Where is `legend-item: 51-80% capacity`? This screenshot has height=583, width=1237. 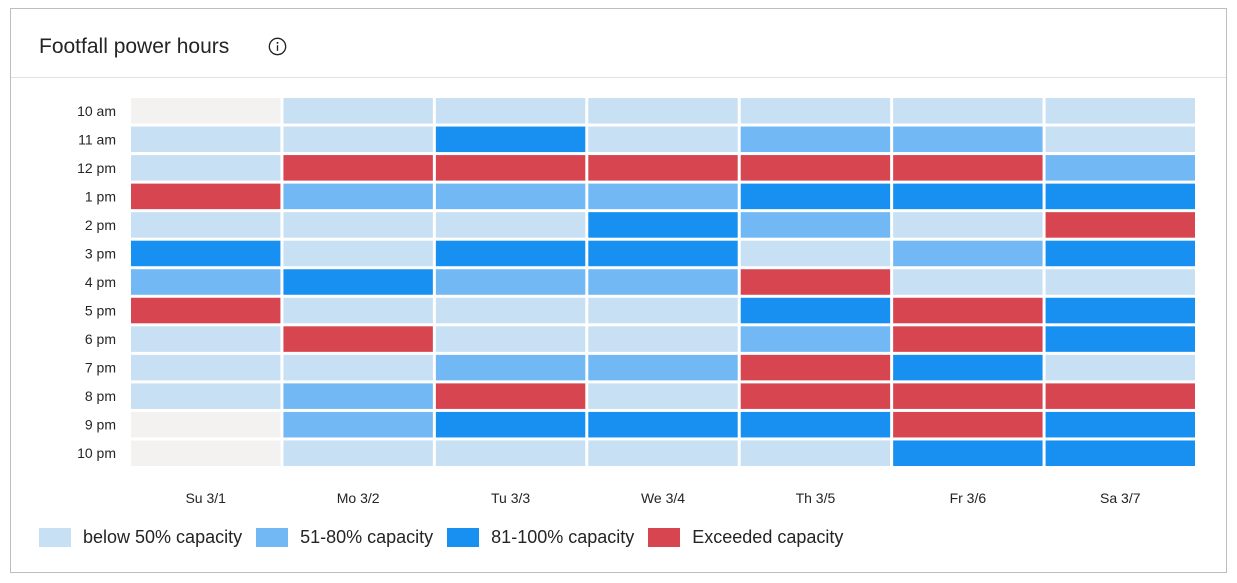 legend-item: 51-80% capacity is located at coordinates (344, 537).